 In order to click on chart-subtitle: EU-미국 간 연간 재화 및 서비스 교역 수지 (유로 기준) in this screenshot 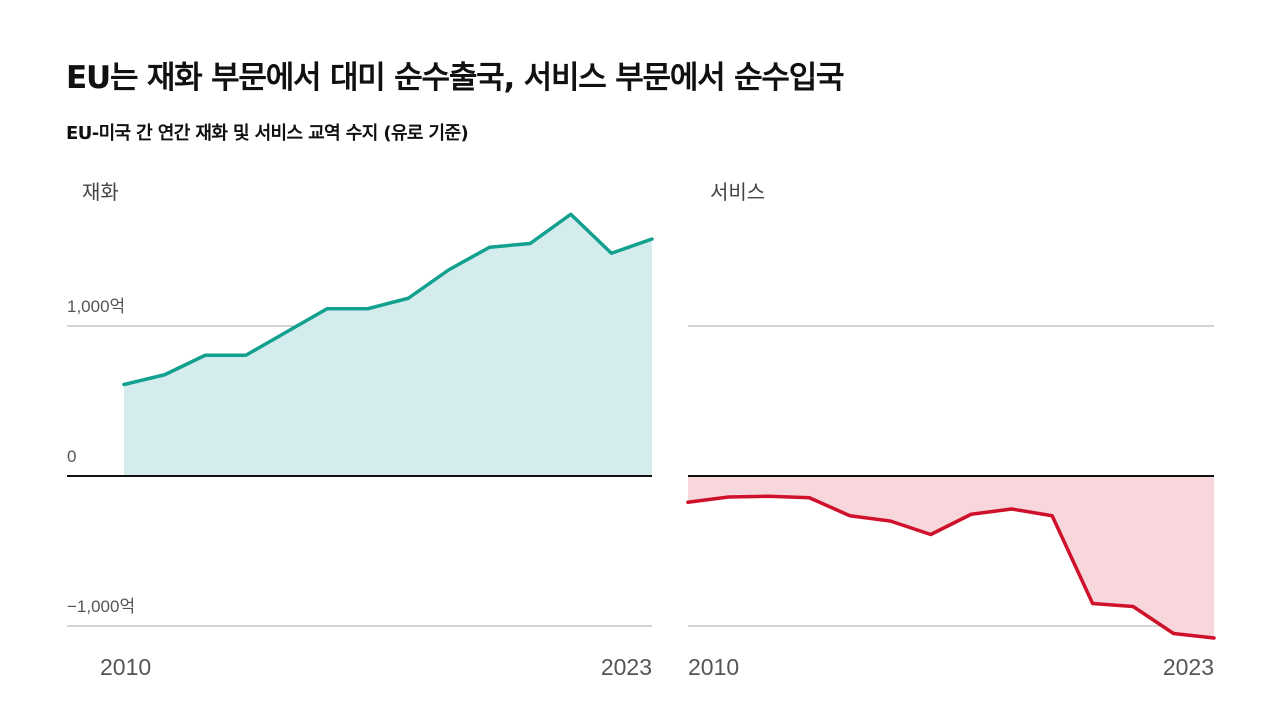, I will do `click(267, 133)`.